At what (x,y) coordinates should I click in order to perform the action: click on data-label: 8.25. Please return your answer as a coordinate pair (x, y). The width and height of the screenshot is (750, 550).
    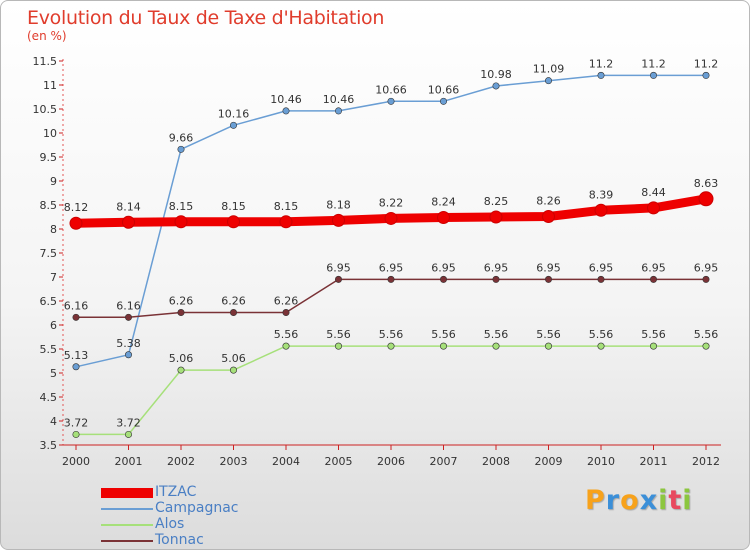
    Looking at the image, I should click on (496, 201).